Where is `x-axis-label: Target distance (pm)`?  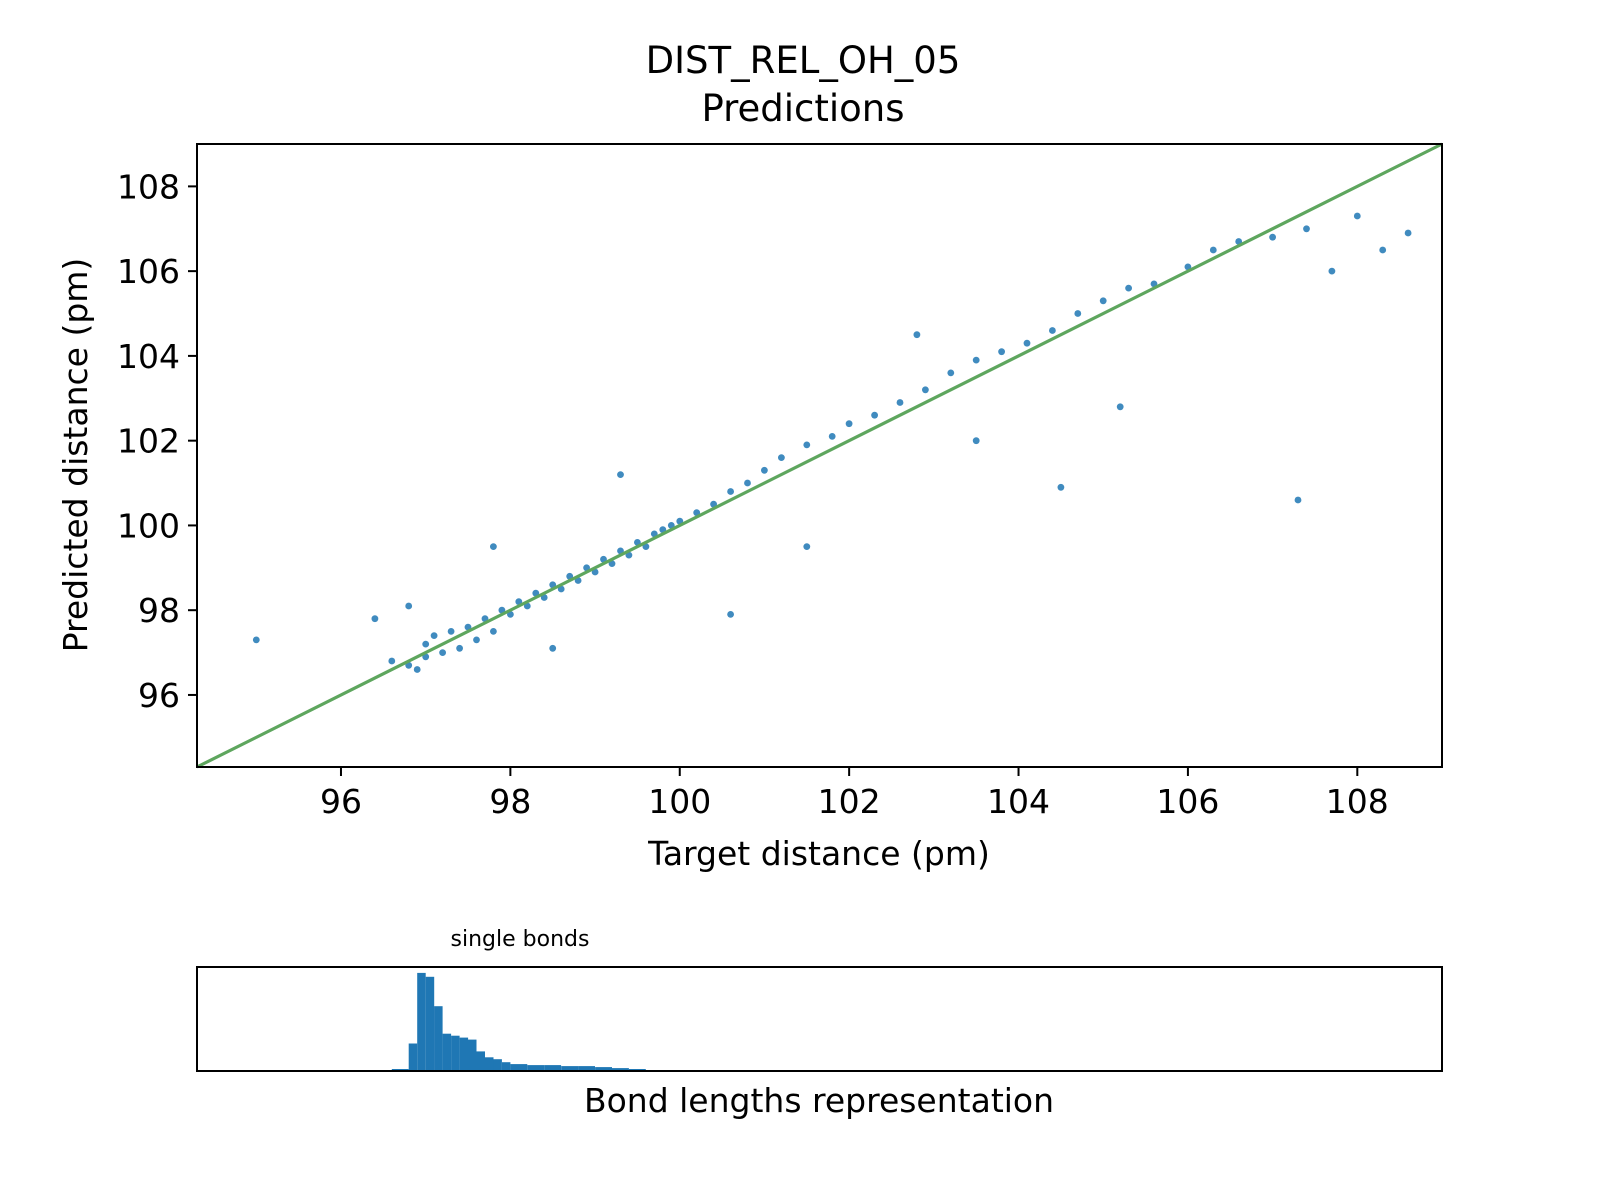
x-axis-label: Target distance (pm) is located at coordinates (818, 853).